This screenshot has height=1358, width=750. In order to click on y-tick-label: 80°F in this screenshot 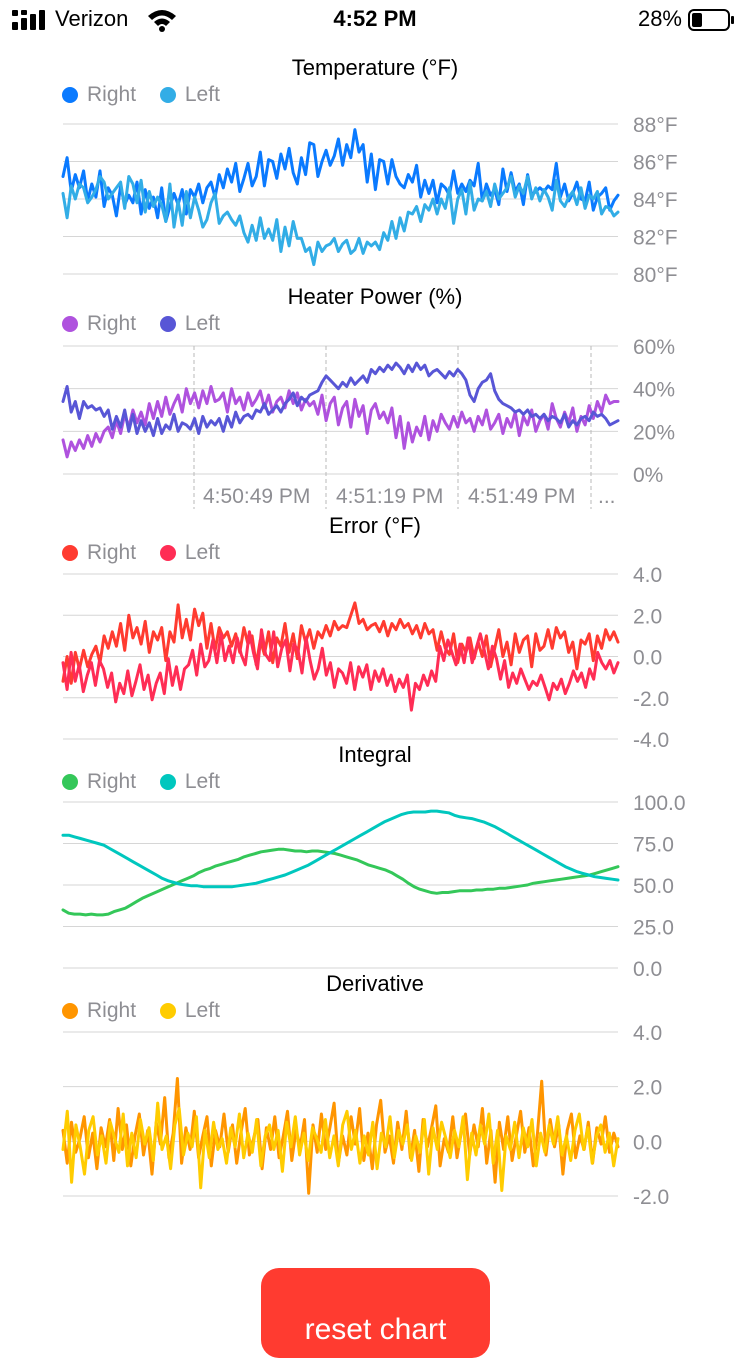, I will do `click(655, 275)`.